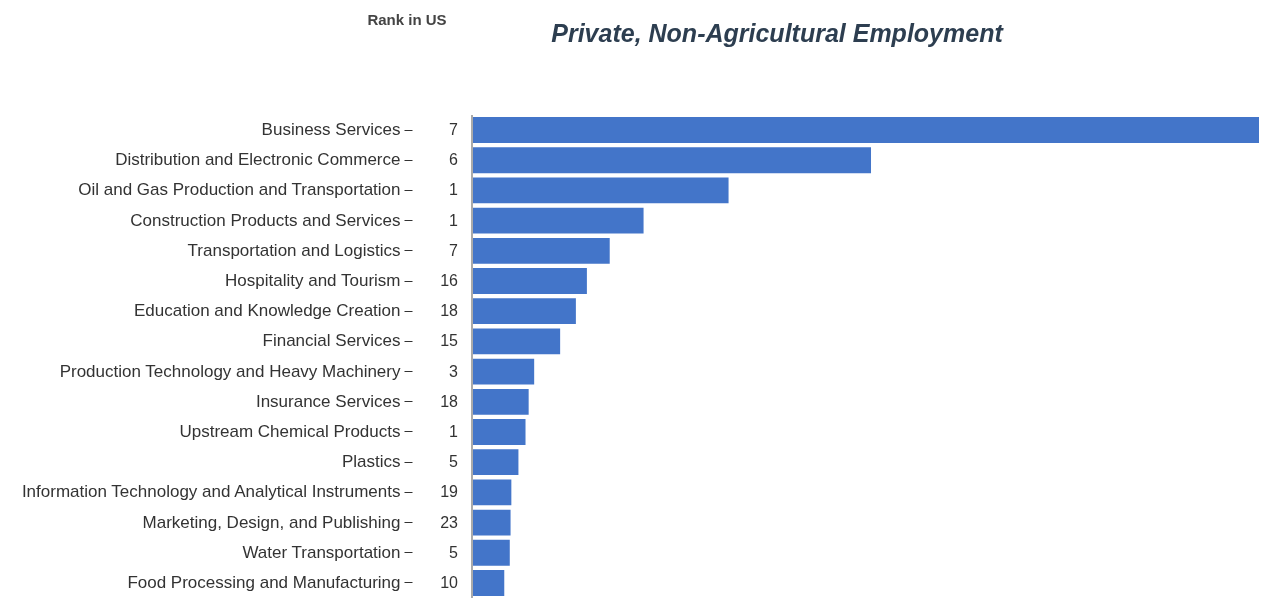 The image size is (1261, 600). Describe the element at coordinates (778, 33) in the screenshot. I see `chart-title: Private, Non-Agricultural Employment` at that location.